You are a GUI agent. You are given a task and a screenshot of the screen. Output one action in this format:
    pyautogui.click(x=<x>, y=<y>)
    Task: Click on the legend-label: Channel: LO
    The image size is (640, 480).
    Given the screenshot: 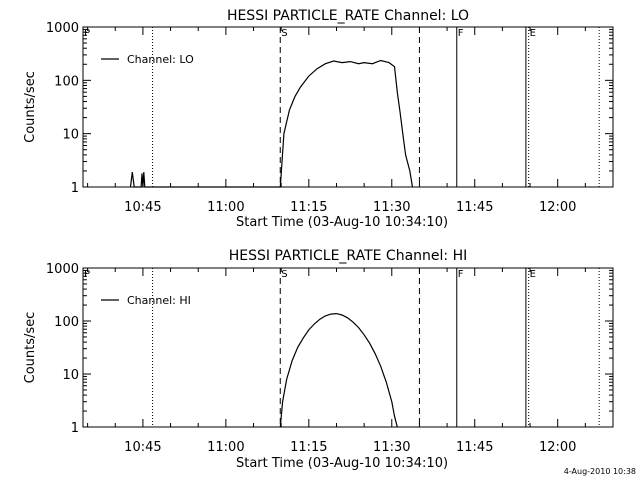 What is the action you would take?
    pyautogui.click(x=160, y=59)
    